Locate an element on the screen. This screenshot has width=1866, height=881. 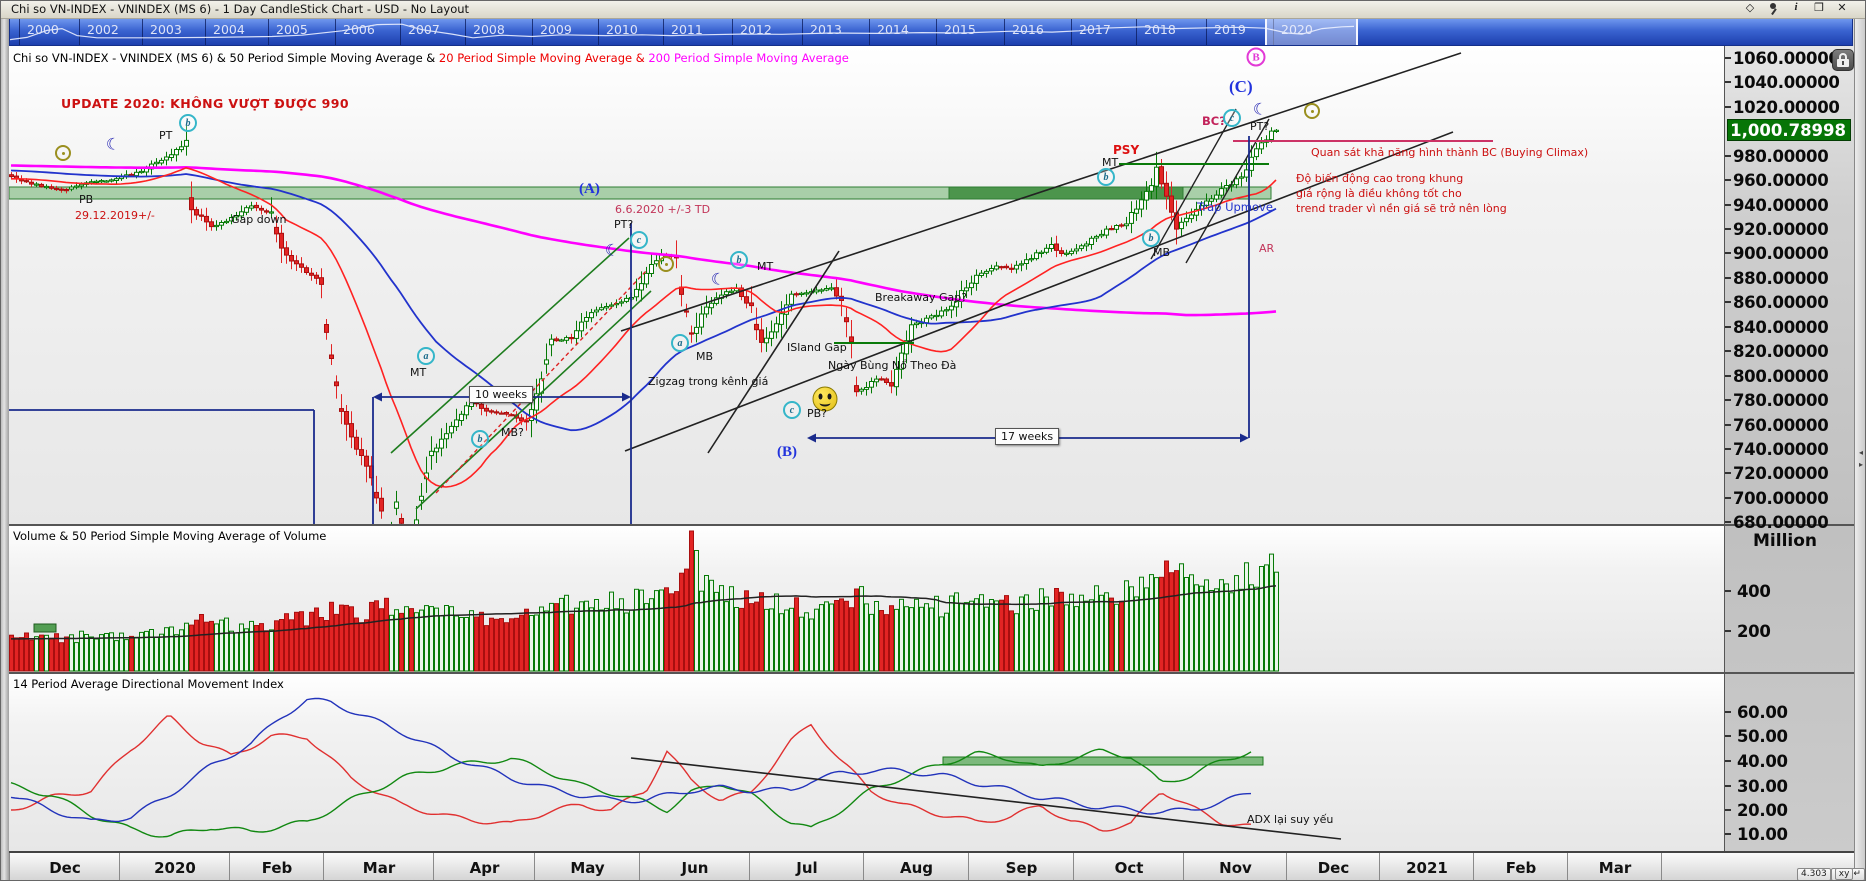
year-strip-label-2010: 2010 is located at coordinates (622, 29).